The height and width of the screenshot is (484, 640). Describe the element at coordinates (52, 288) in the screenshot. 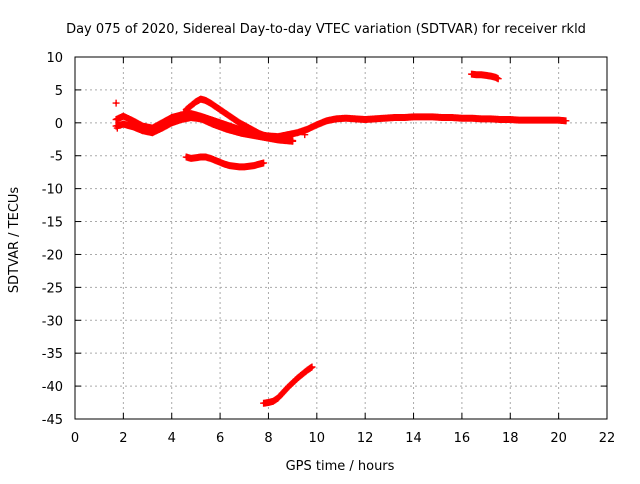

I see `y-tick-label: -25` at that location.